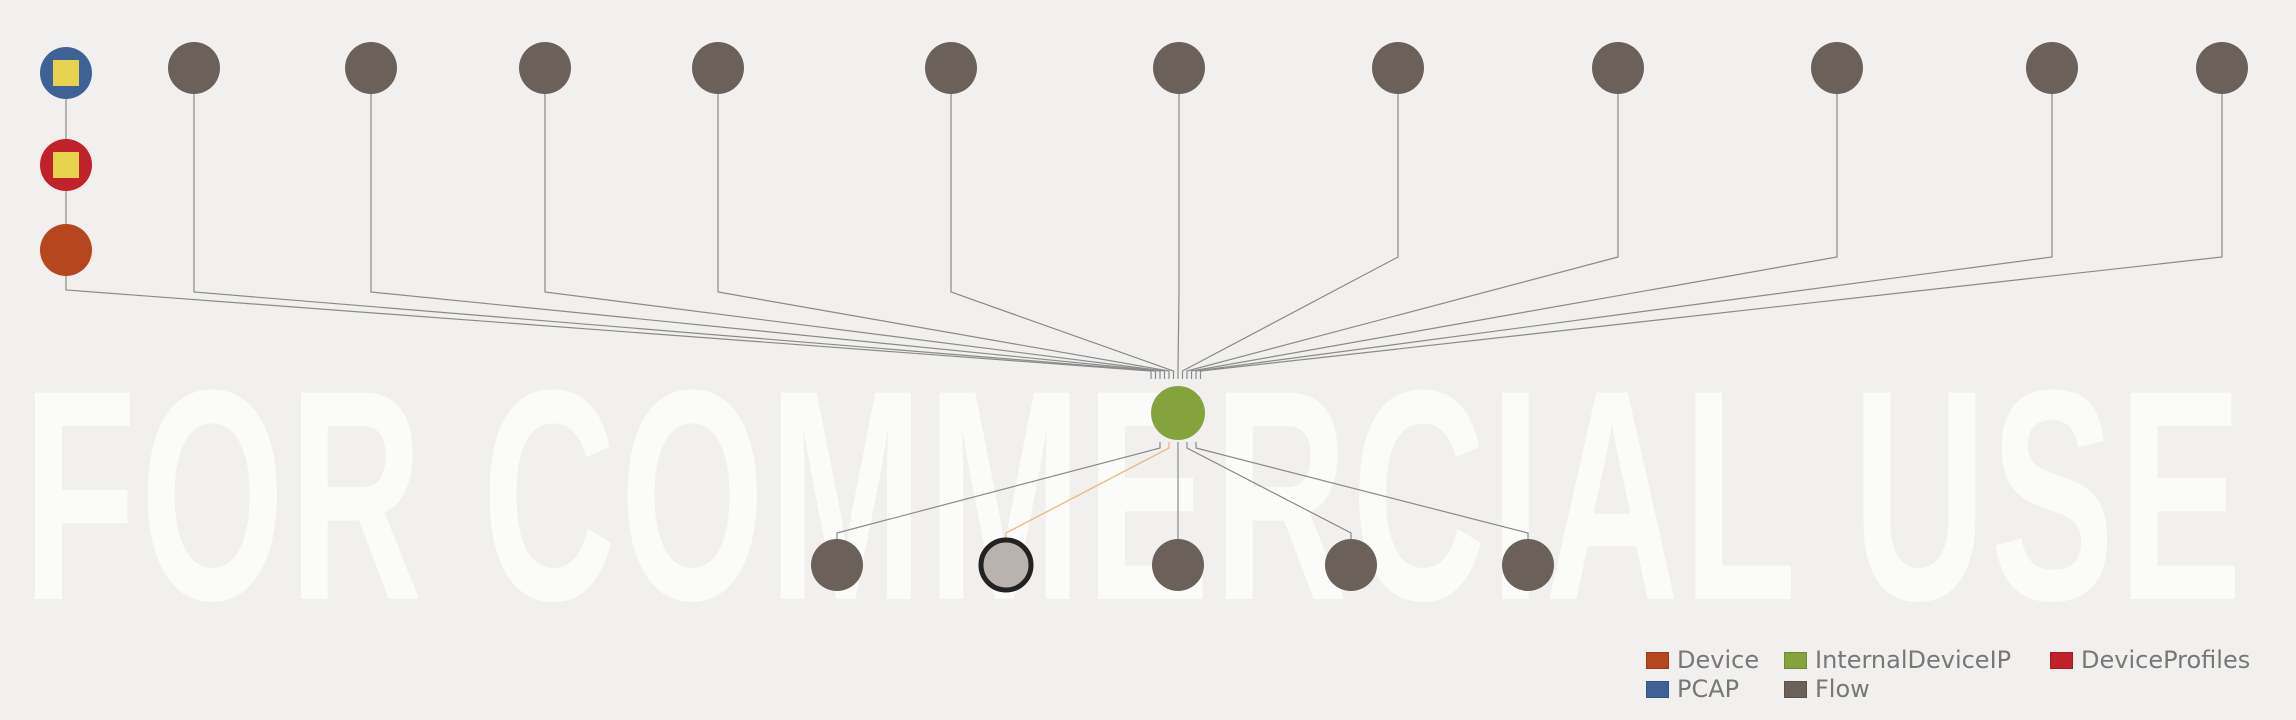 The width and height of the screenshot is (2296, 720). I want to click on legend-label: Flow, so click(1842, 689).